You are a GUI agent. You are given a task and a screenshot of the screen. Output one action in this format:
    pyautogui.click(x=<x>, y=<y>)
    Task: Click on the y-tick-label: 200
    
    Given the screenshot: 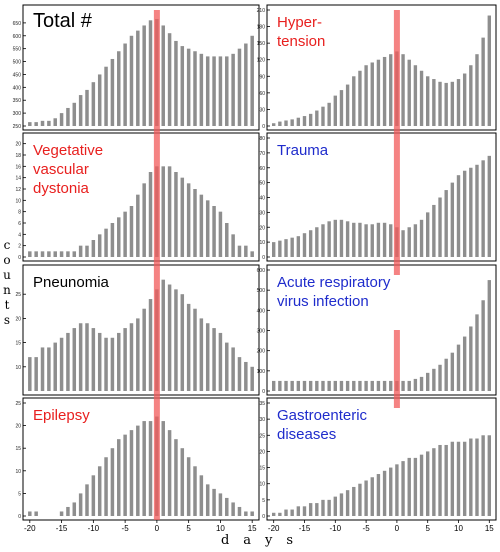 What is the action you would take?
    pyautogui.click(x=261, y=352)
    